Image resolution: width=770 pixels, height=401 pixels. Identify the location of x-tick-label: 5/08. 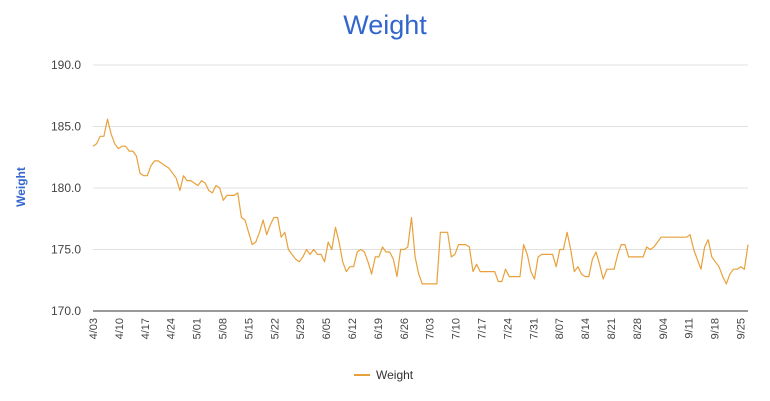
(224, 328).